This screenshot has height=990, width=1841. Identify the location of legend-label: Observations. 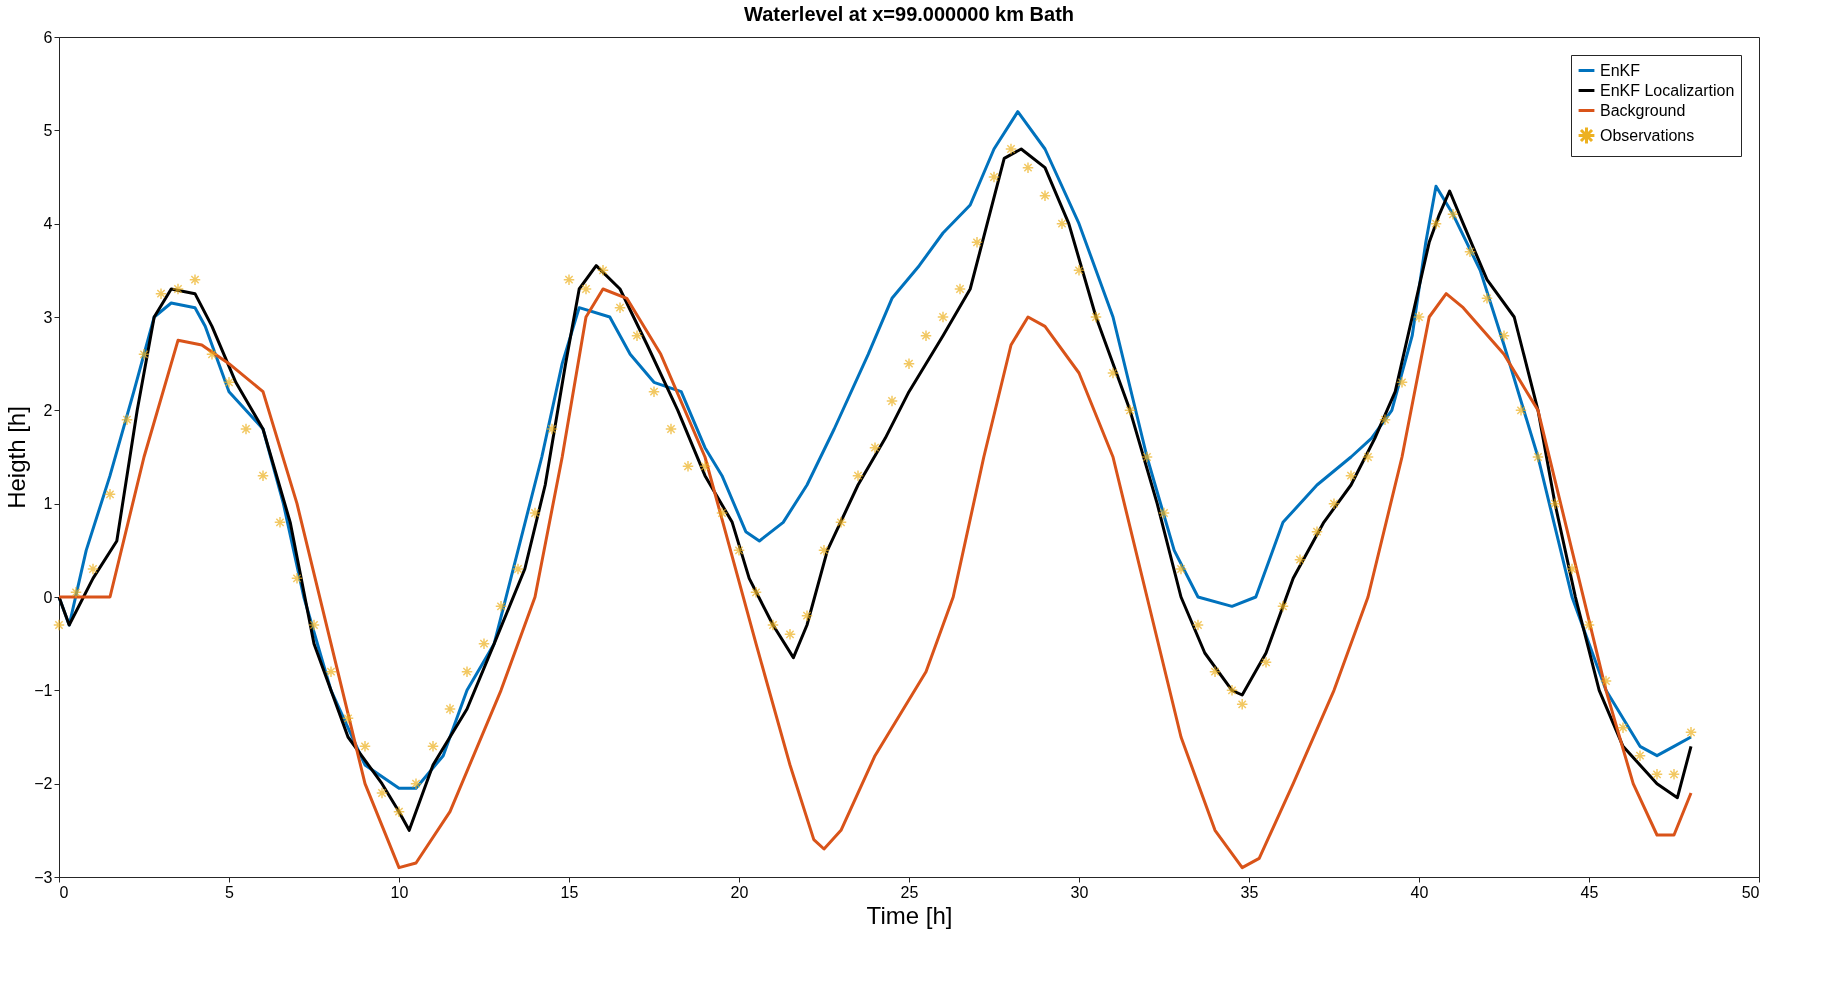
(1647, 135).